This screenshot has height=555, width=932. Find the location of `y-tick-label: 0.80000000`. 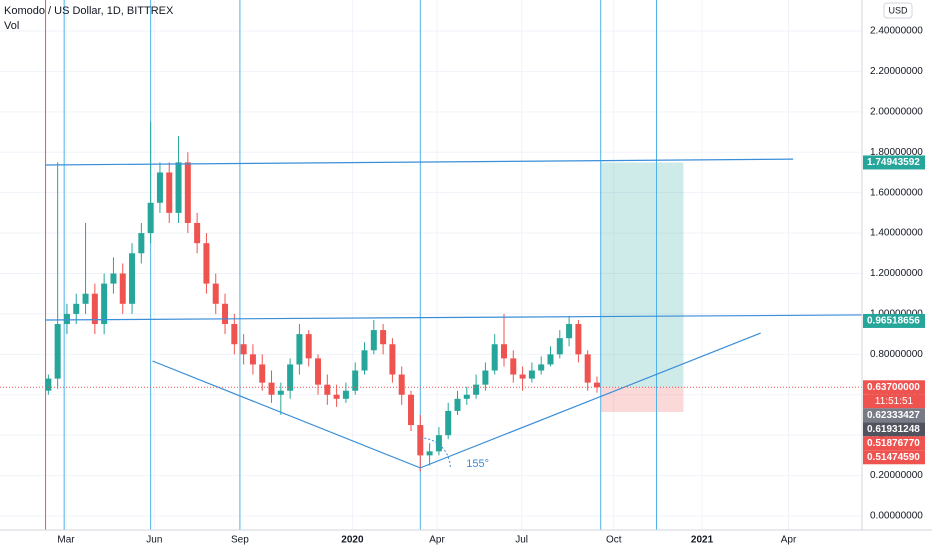

y-tick-label: 0.80000000 is located at coordinates (896, 354).